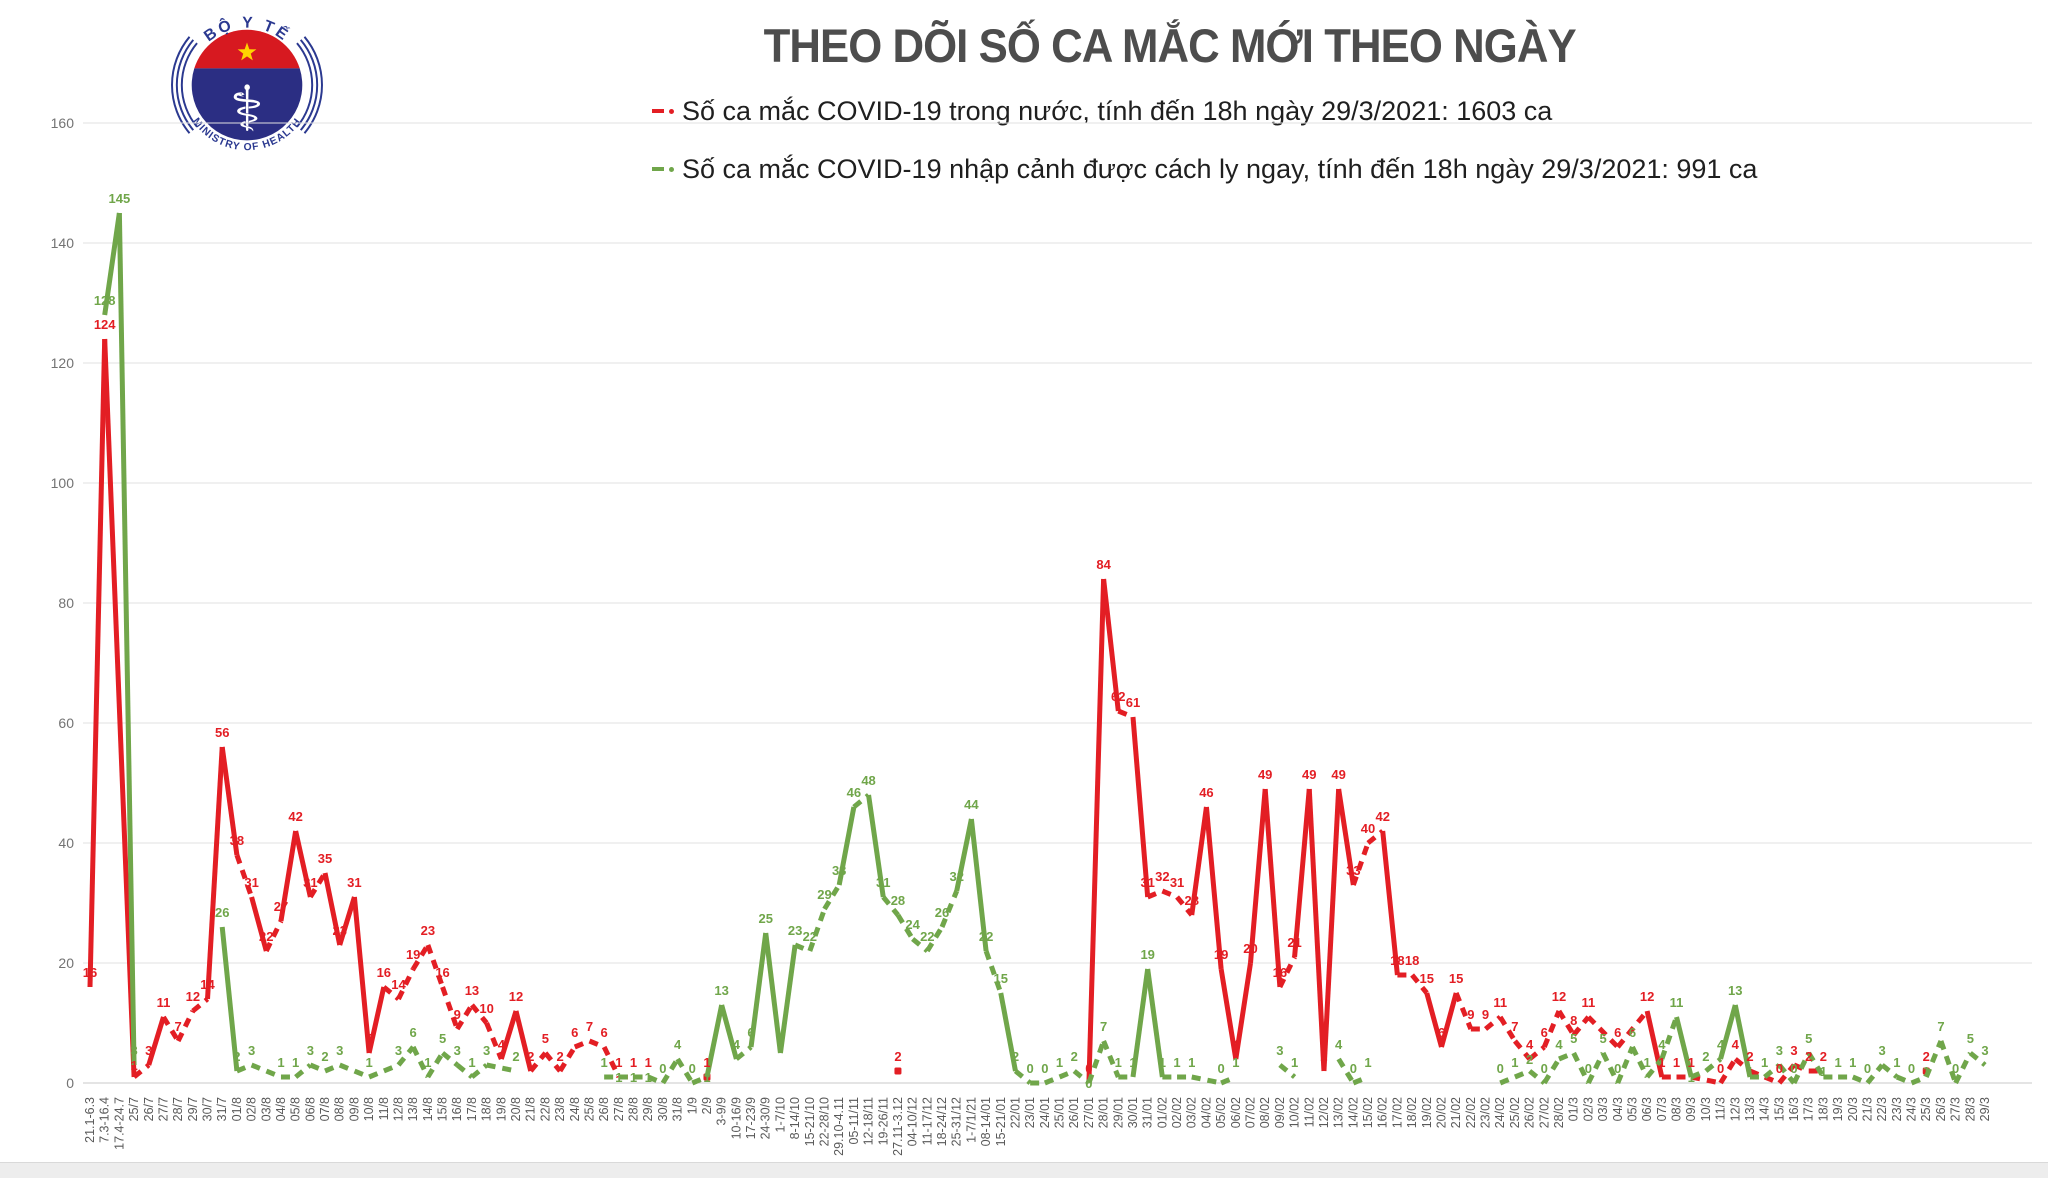 This screenshot has height=1178, width=2048. What do you see at coordinates (66, 603) in the screenshot?
I see `y-tick-label: 80` at bounding box center [66, 603].